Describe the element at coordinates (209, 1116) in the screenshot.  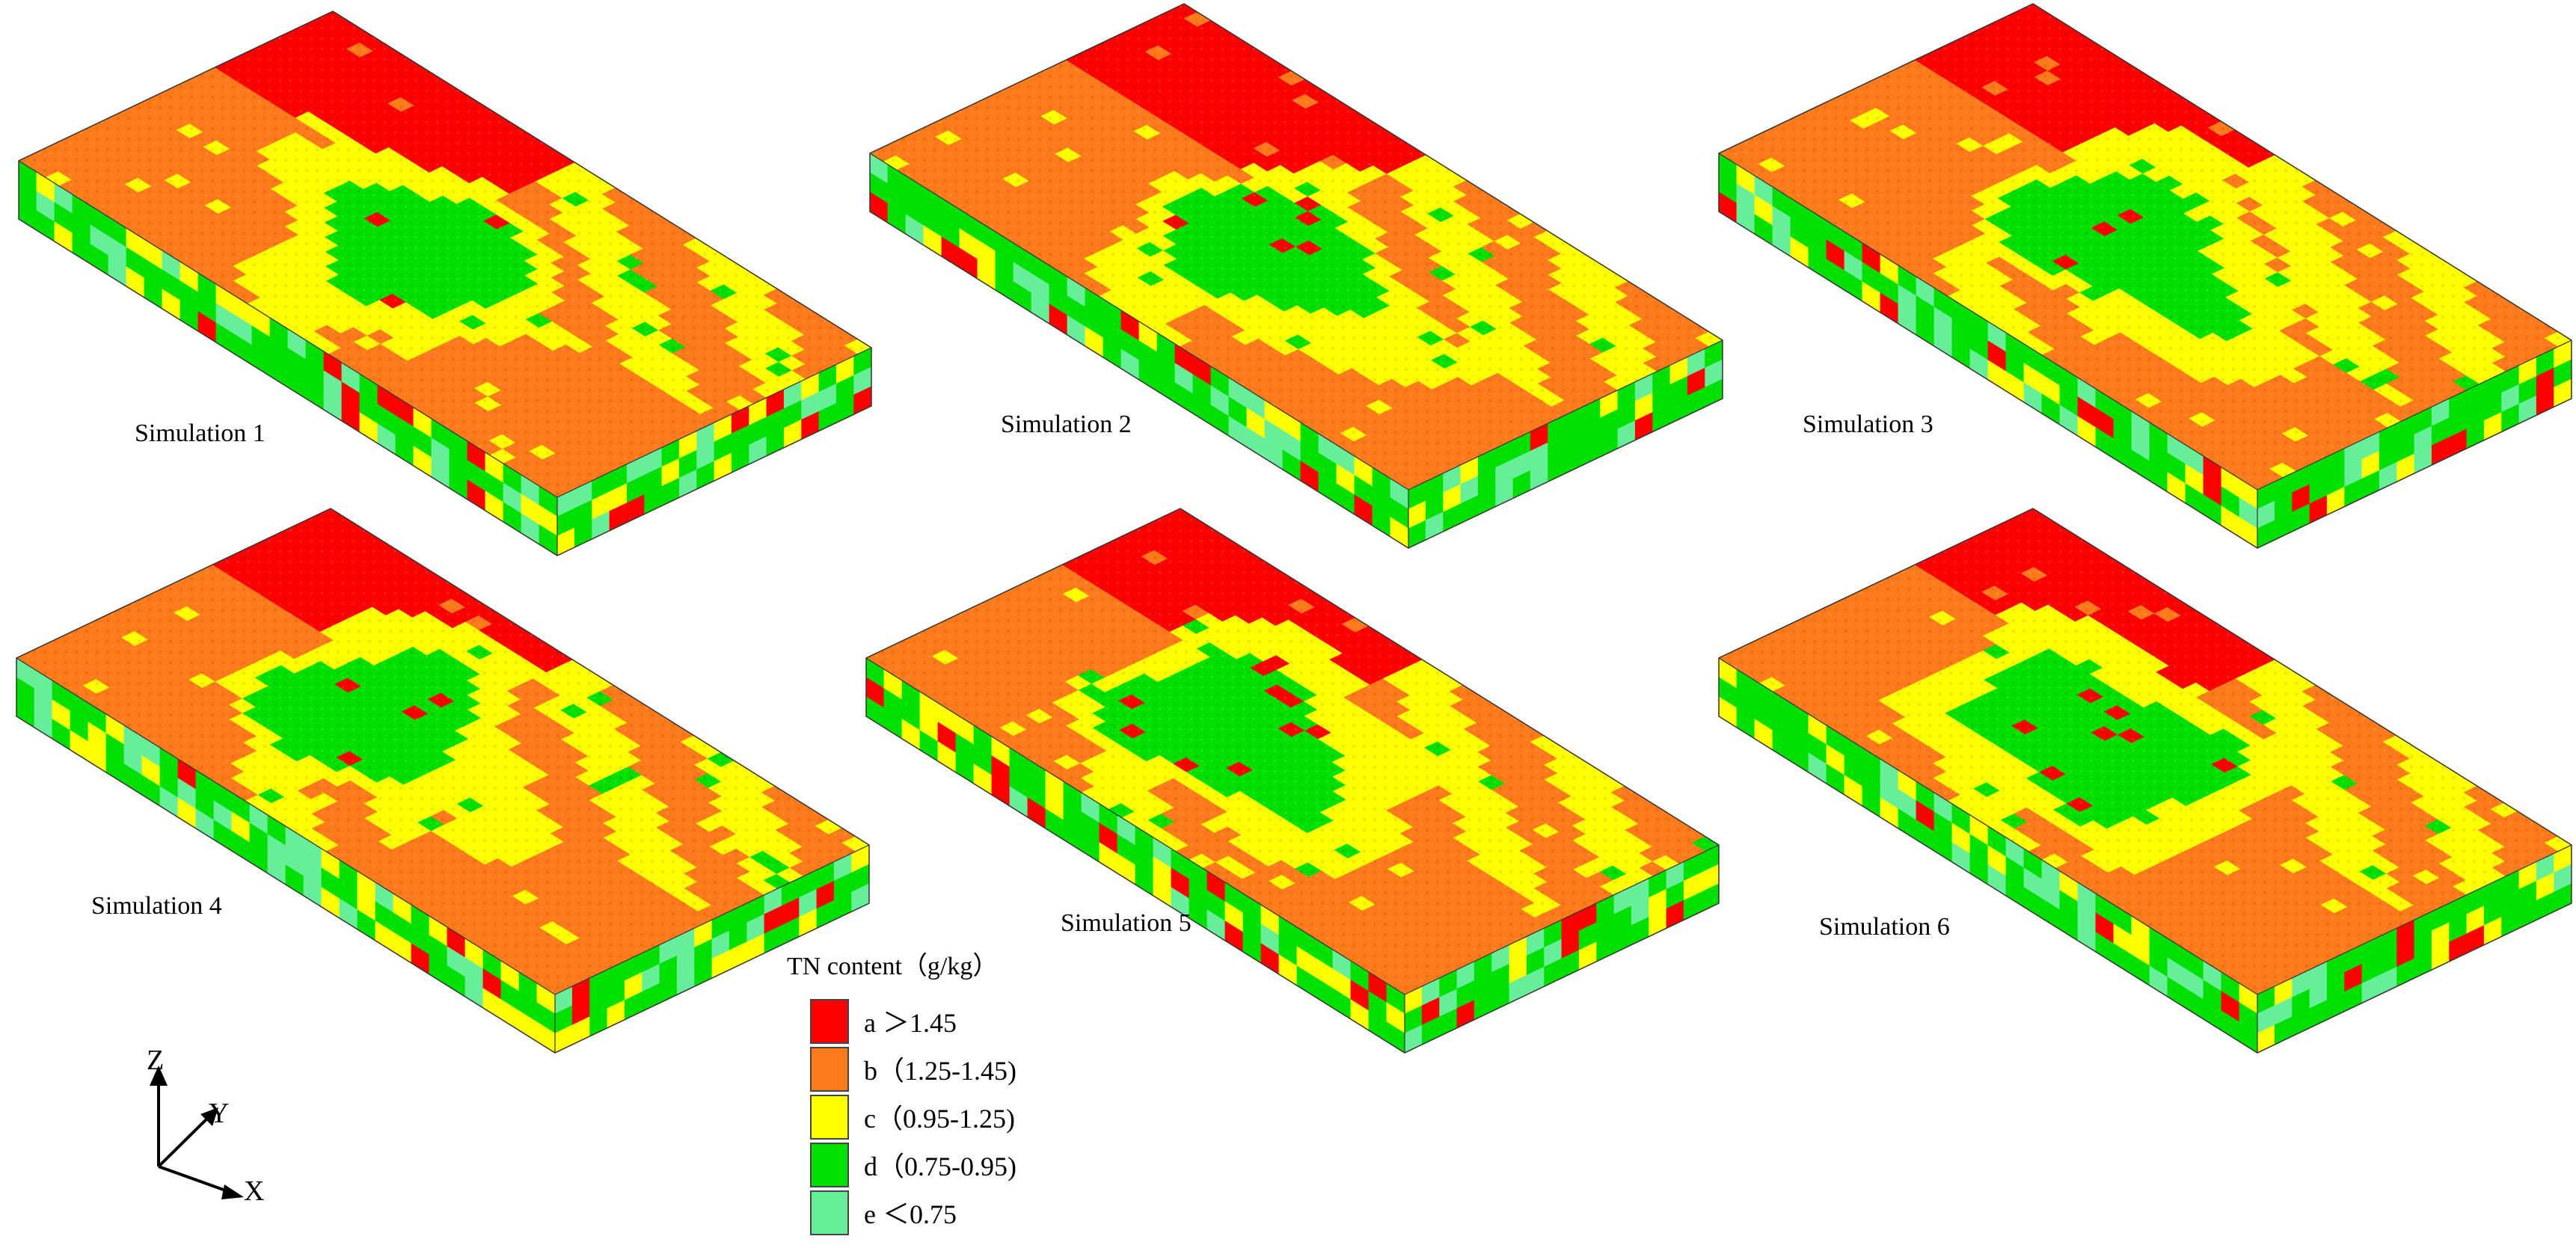
I see `y-axis-arrowhead` at that location.